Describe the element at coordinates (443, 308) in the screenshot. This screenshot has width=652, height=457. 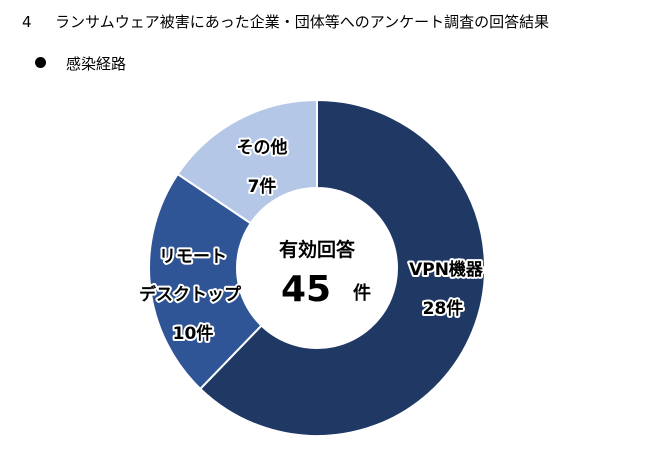
I see `vpn-count: 28件` at that location.